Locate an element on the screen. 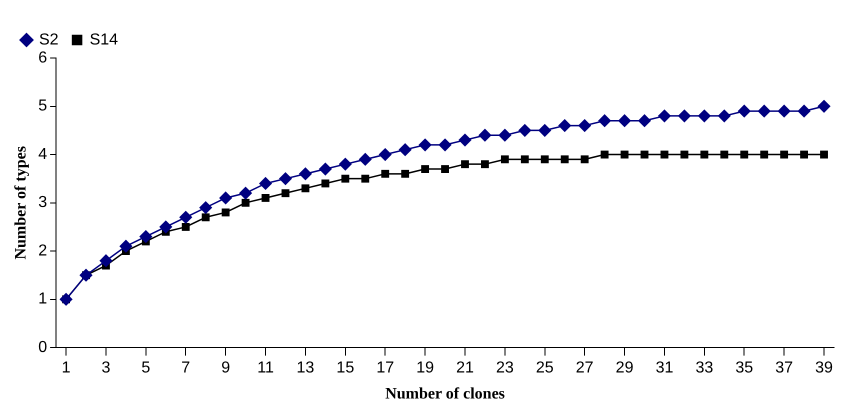 The image size is (856, 419). x-tick-label: 13 is located at coordinates (305, 368).